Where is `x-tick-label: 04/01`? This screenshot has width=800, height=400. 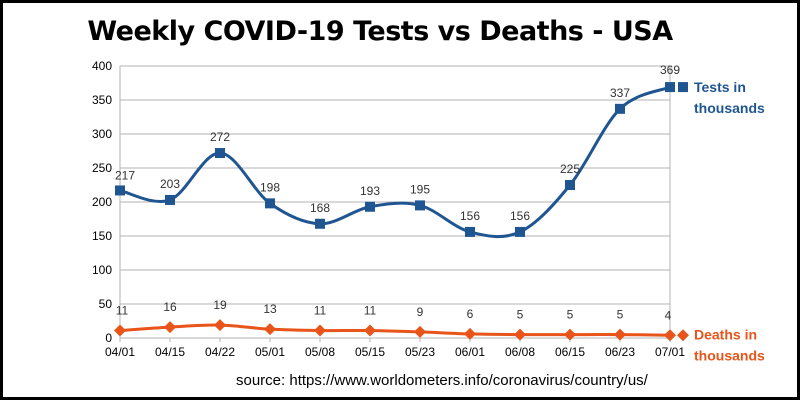
x-tick-label: 04/01 is located at coordinates (120, 352).